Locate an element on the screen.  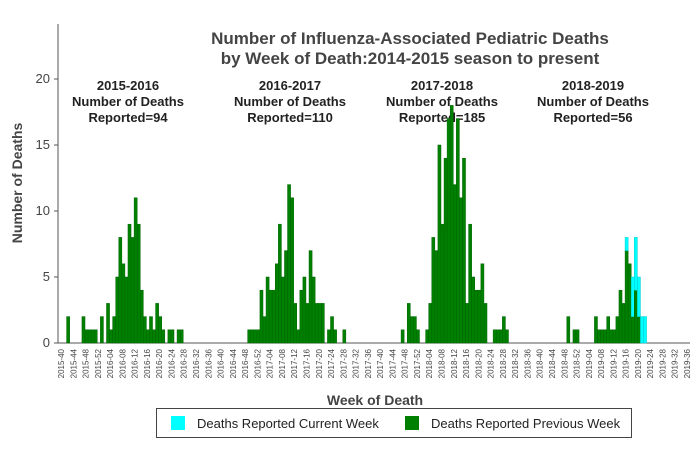
x-tick-label: 2016-48 is located at coordinates (245, 363).